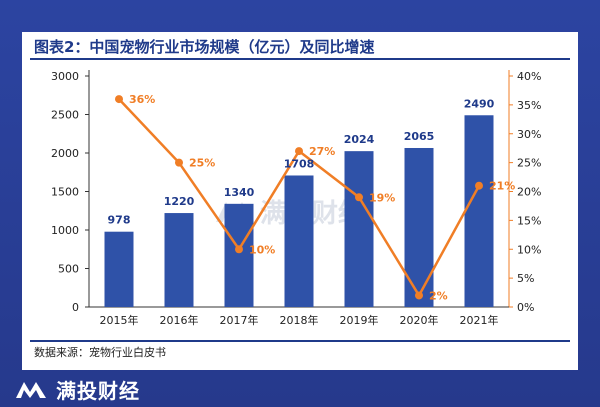  I want to click on bar-value-label: 2024, so click(359, 139).